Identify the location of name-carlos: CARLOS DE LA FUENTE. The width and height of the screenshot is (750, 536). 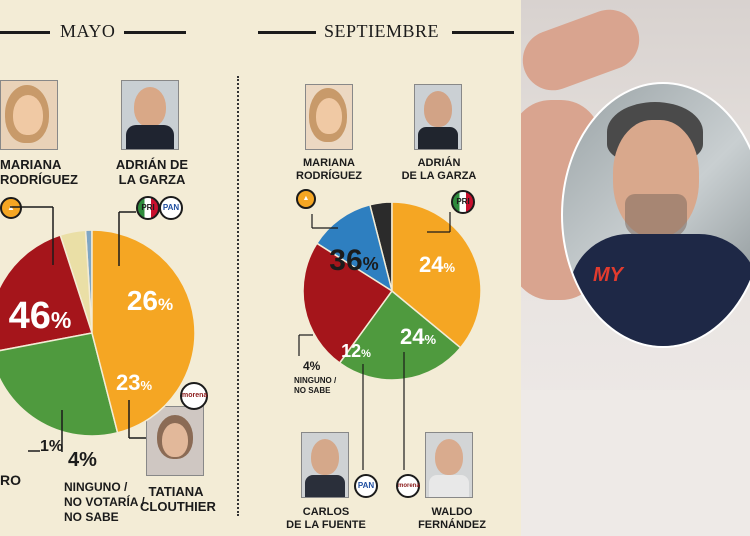
(326, 519).